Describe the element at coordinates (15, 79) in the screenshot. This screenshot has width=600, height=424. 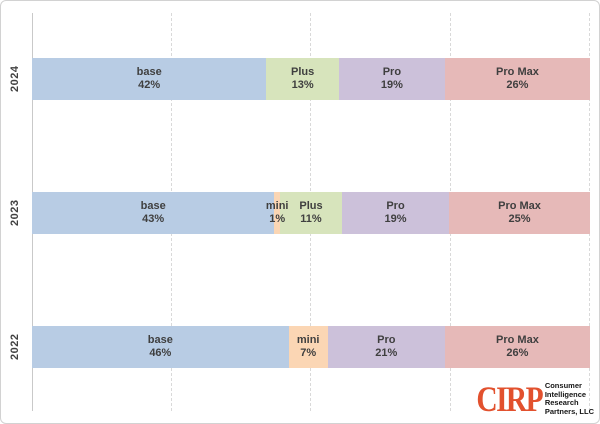
I see `year-label-2024: 2024` at that location.